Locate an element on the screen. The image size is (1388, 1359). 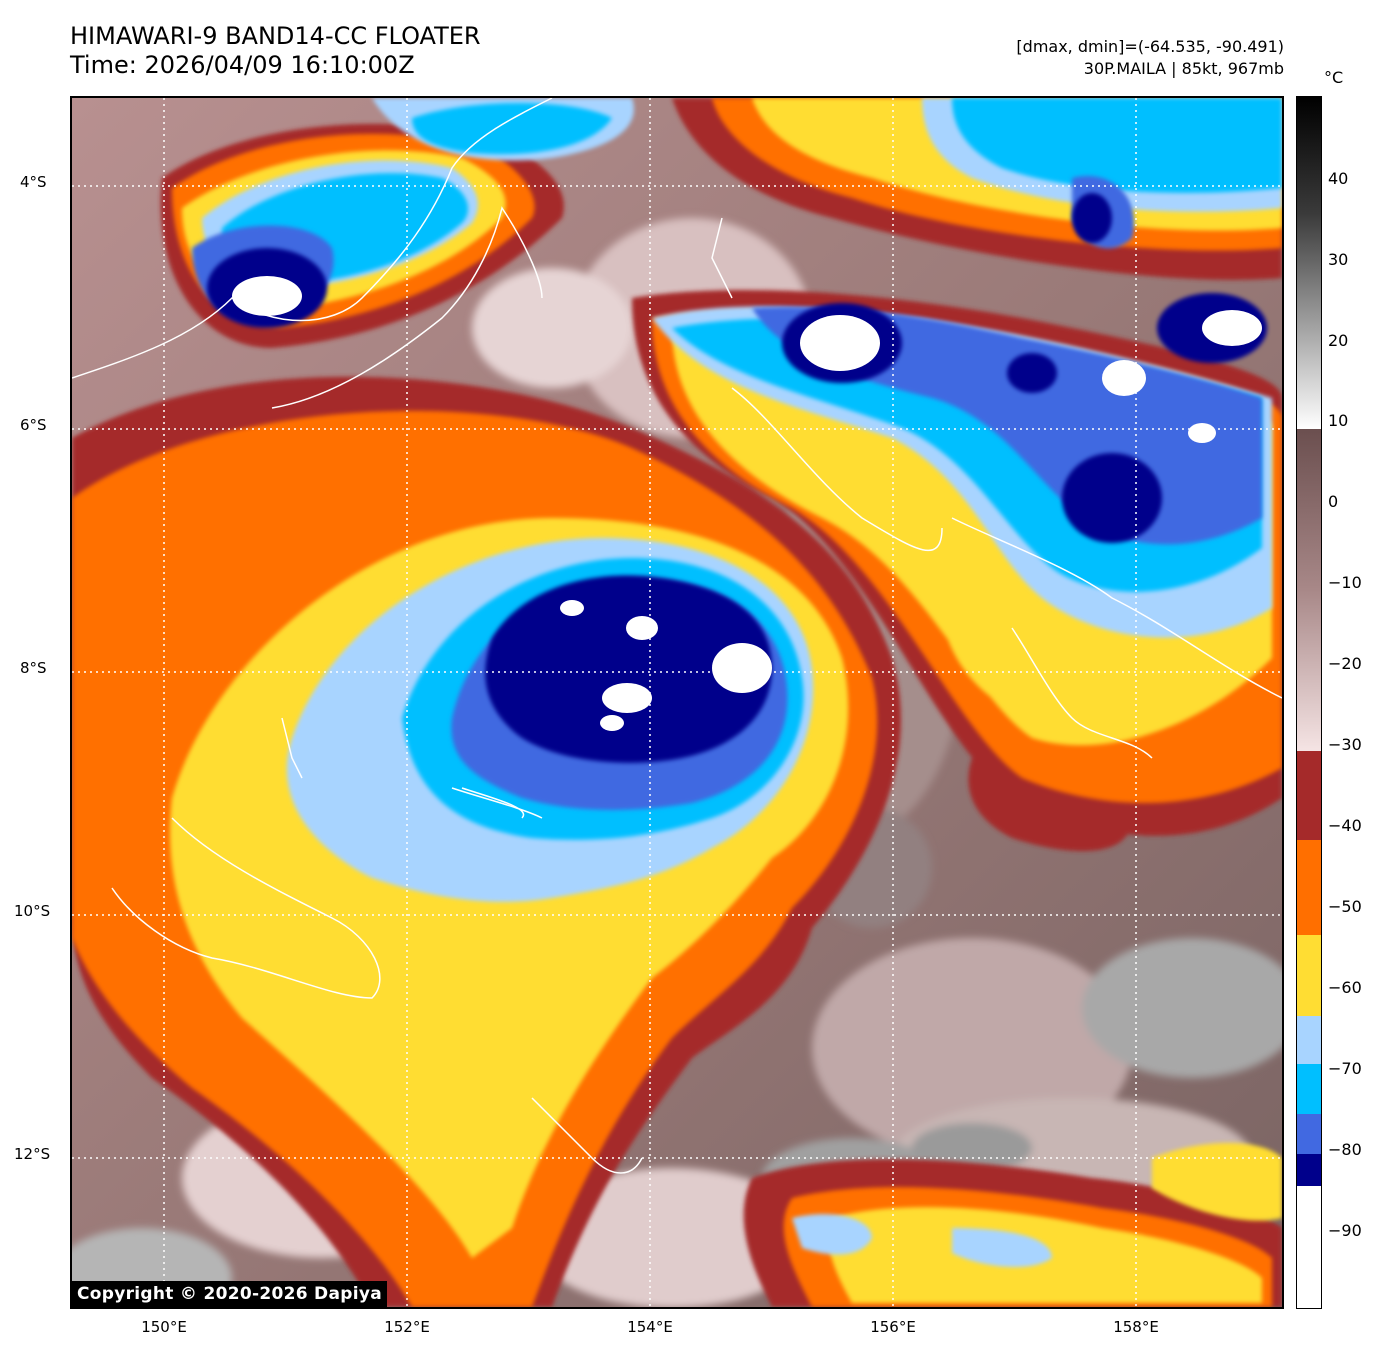
colorbar-tick: 10 is located at coordinates (1338, 420).